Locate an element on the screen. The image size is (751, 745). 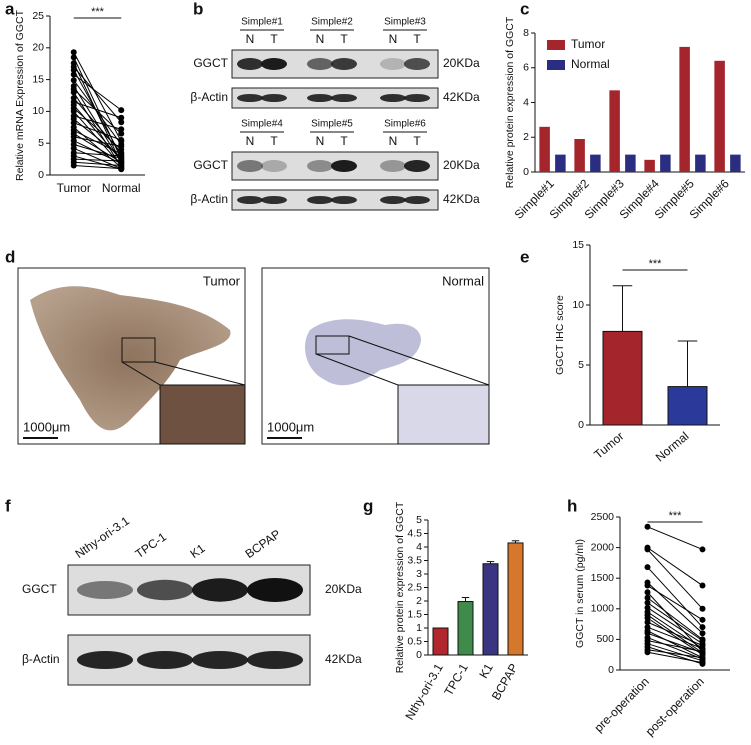
panel-letter: d is located at coordinates (10, 256).